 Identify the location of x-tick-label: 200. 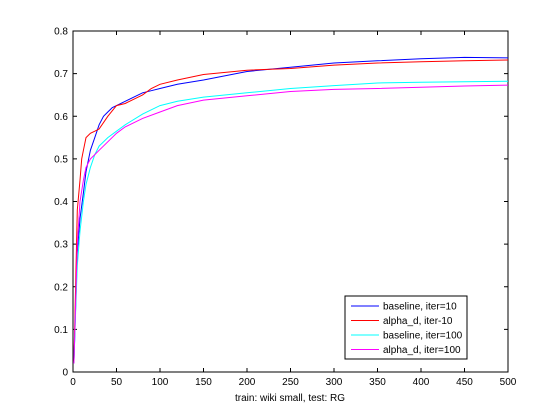
(247, 382).